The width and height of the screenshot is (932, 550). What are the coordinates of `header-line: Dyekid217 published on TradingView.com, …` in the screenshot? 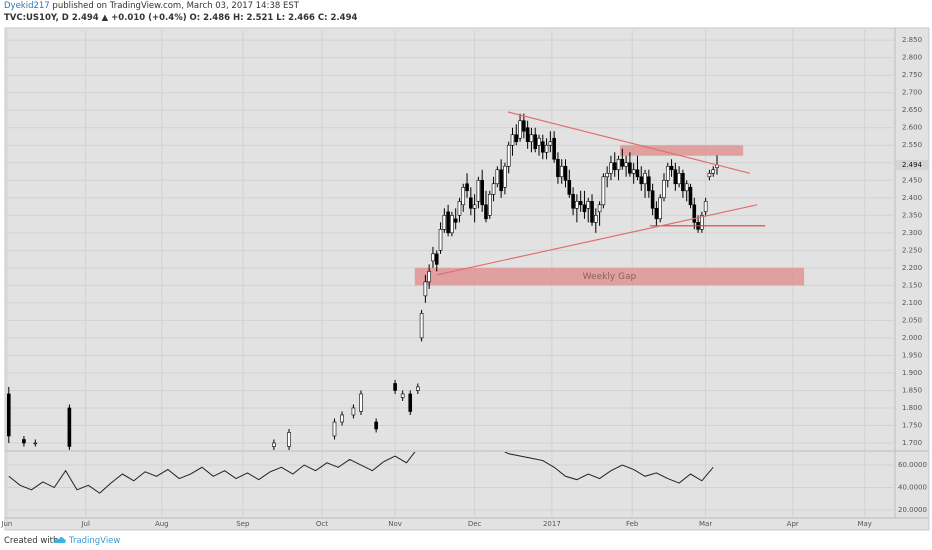 It's located at (151, 6).